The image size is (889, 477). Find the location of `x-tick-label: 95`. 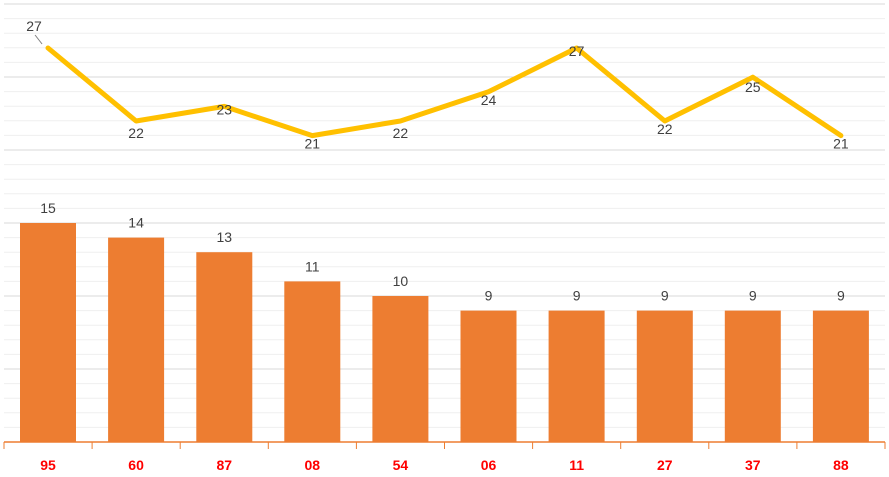

x-tick-label: 95 is located at coordinates (48, 465).